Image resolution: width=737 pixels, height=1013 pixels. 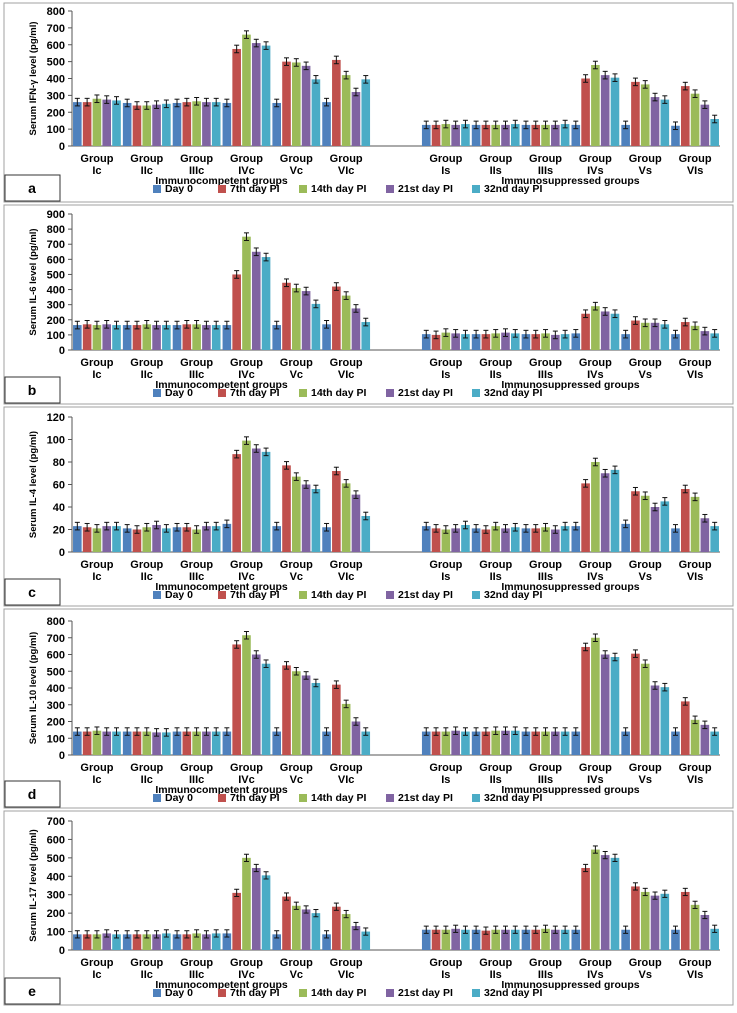 What do you see at coordinates (56, 672) in the screenshot?
I see `y-tick-label: 500` at bounding box center [56, 672].